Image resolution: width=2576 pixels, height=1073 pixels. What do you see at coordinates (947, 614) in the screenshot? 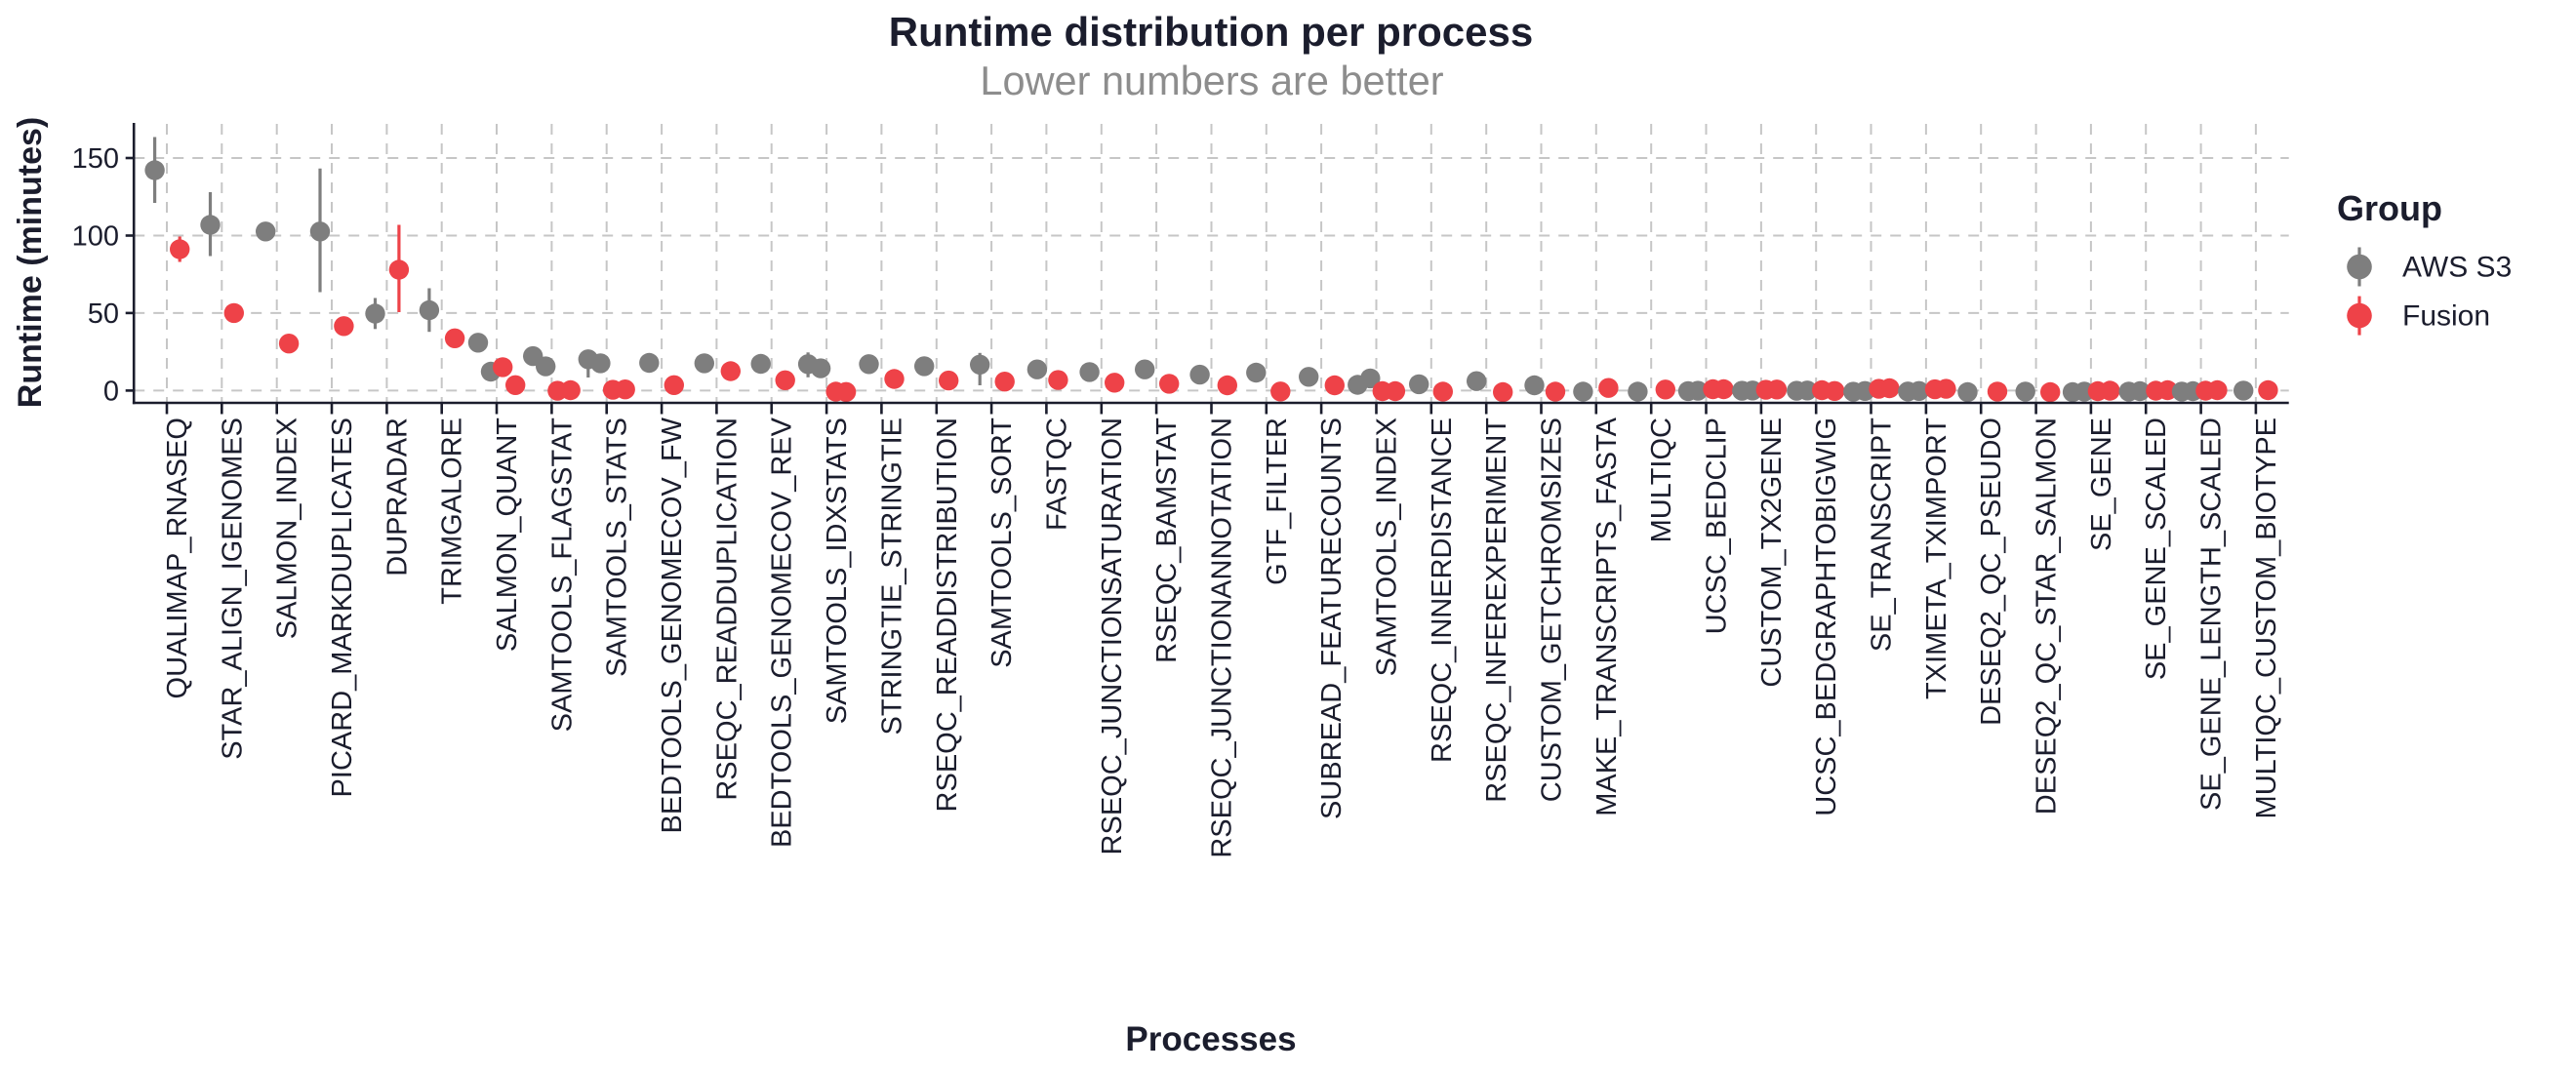
I see `svg-text: RSEQC_READDISTRIBUTION` at bounding box center [947, 614].